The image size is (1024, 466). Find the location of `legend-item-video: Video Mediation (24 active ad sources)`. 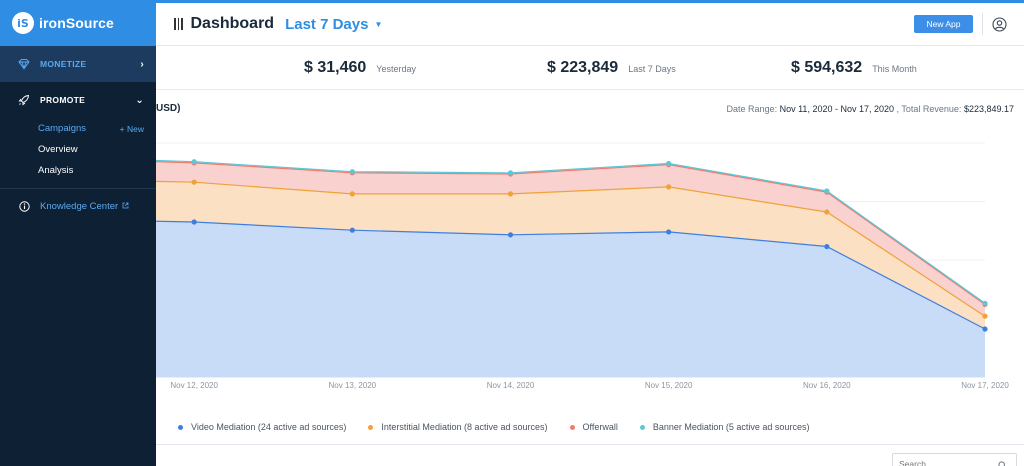

legend-item-video: Video Mediation (24 active ad sources) is located at coordinates (262, 427).